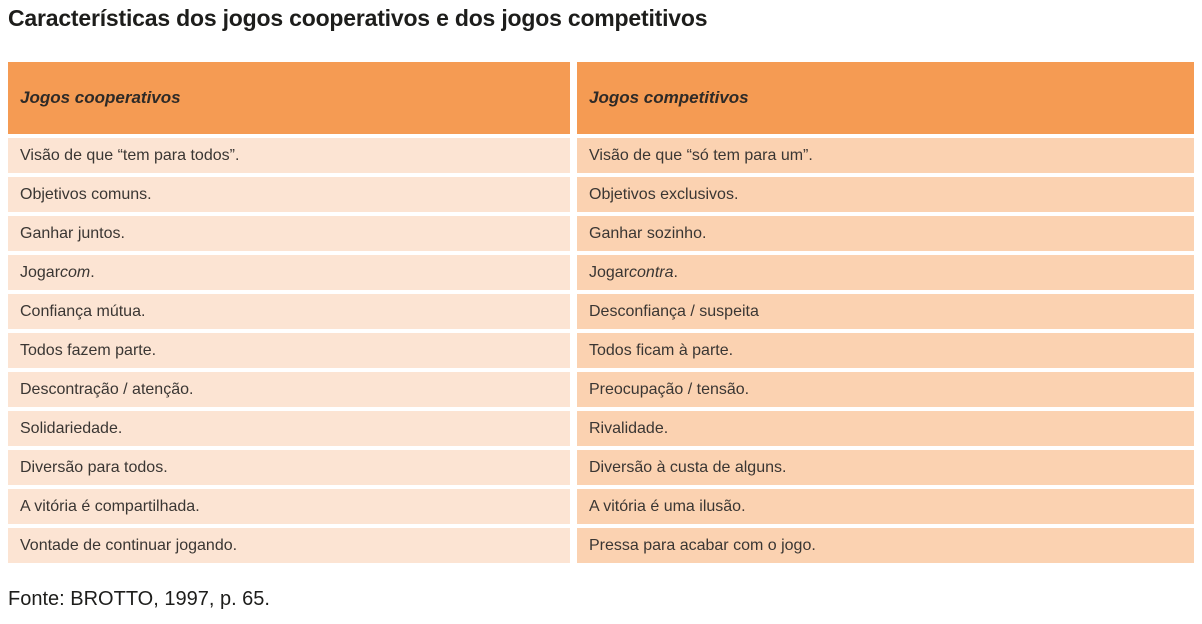 Image resolution: width=1202 pixels, height=624 pixels. What do you see at coordinates (289, 467) in the screenshot?
I see `cell-cooperativo: Diversão para todos.` at bounding box center [289, 467].